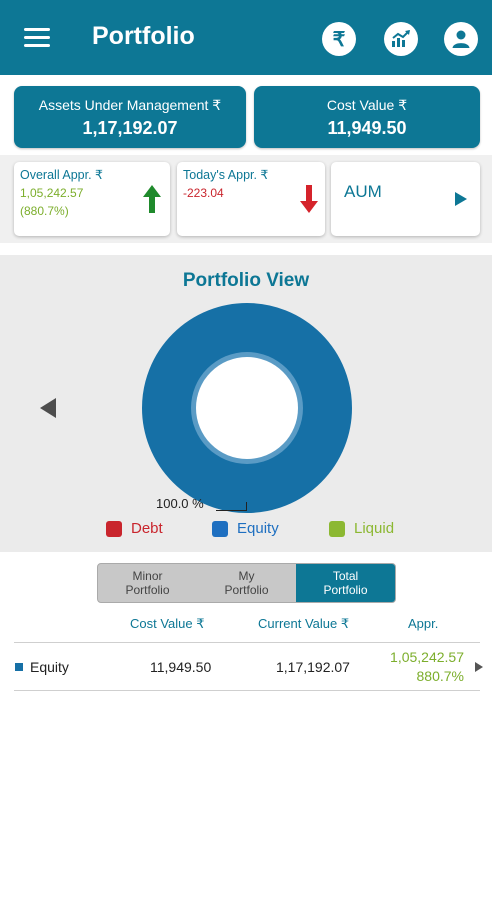  Describe the element at coordinates (226, 175) in the screenshot. I see `today-appr-label: Today's Appr. ₹` at that location.